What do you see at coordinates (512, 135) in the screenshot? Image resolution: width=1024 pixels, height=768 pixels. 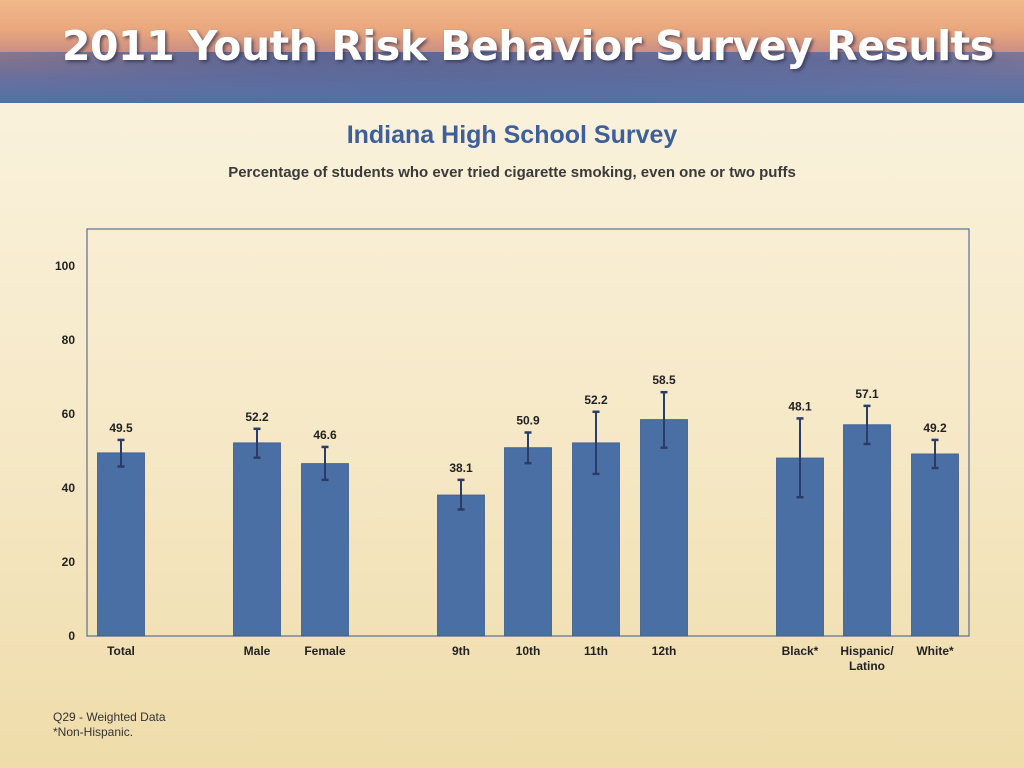 I see `chart-title: Indiana High School Survey` at bounding box center [512, 135].